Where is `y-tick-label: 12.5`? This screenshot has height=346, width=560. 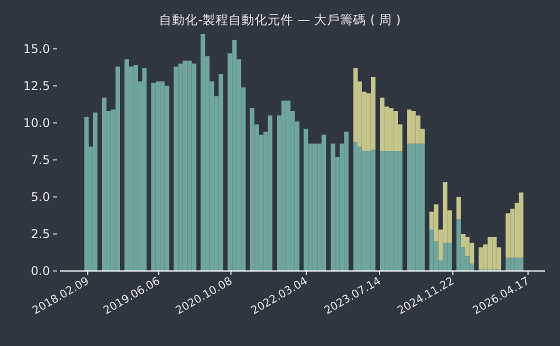
y-tick-label: 12.5 is located at coordinates (36, 85).